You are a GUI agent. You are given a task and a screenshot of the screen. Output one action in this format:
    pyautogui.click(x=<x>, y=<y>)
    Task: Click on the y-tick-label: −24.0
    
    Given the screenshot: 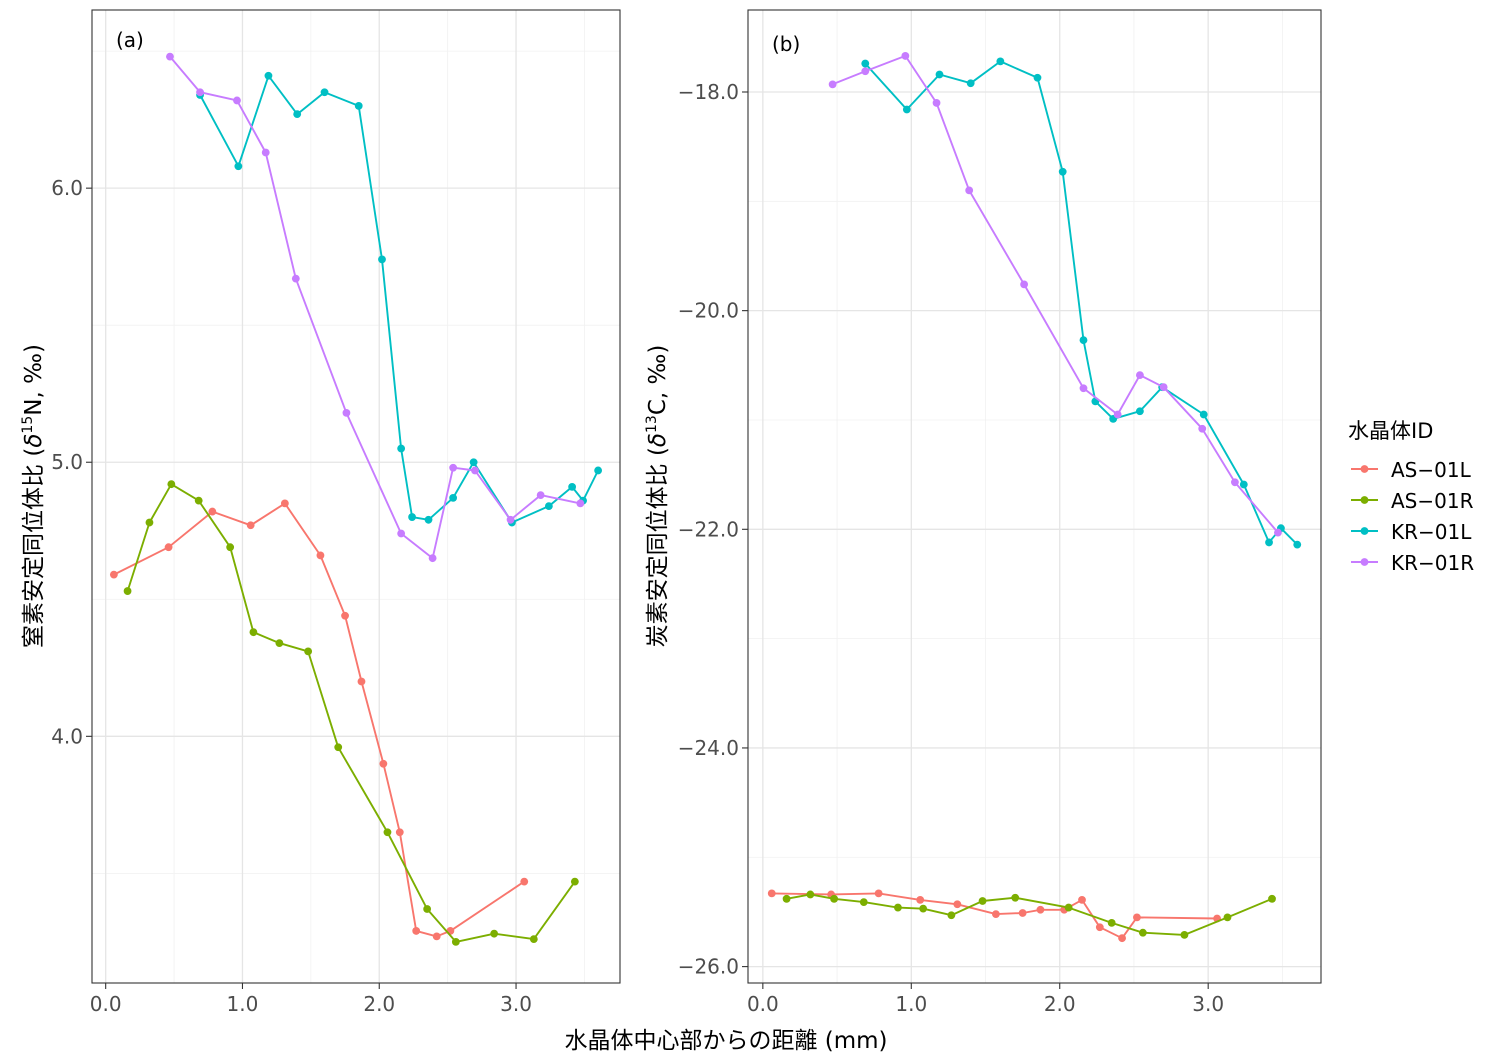 What is the action you would take?
    pyautogui.click(x=708, y=748)
    